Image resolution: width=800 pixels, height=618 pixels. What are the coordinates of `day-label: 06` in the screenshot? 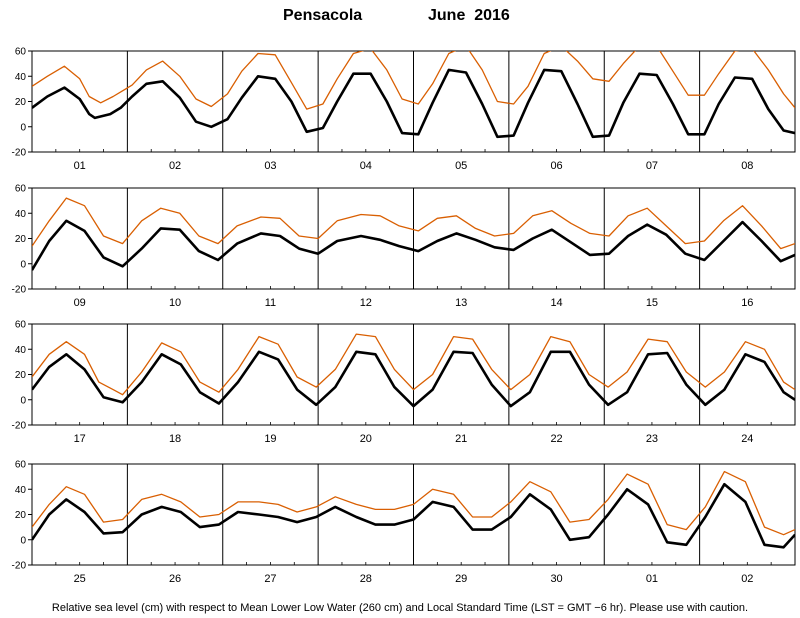 It's located at (556, 166).